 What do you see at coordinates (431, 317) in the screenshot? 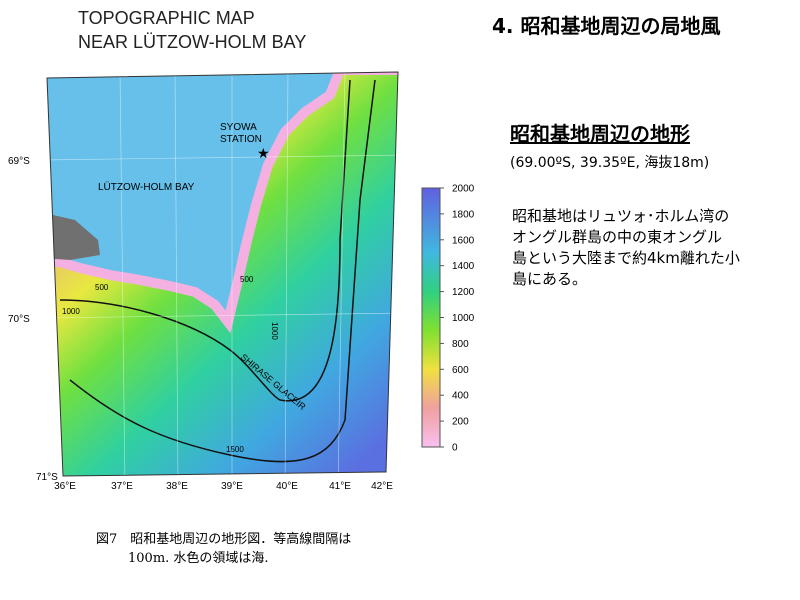
I see `colorbar` at bounding box center [431, 317].